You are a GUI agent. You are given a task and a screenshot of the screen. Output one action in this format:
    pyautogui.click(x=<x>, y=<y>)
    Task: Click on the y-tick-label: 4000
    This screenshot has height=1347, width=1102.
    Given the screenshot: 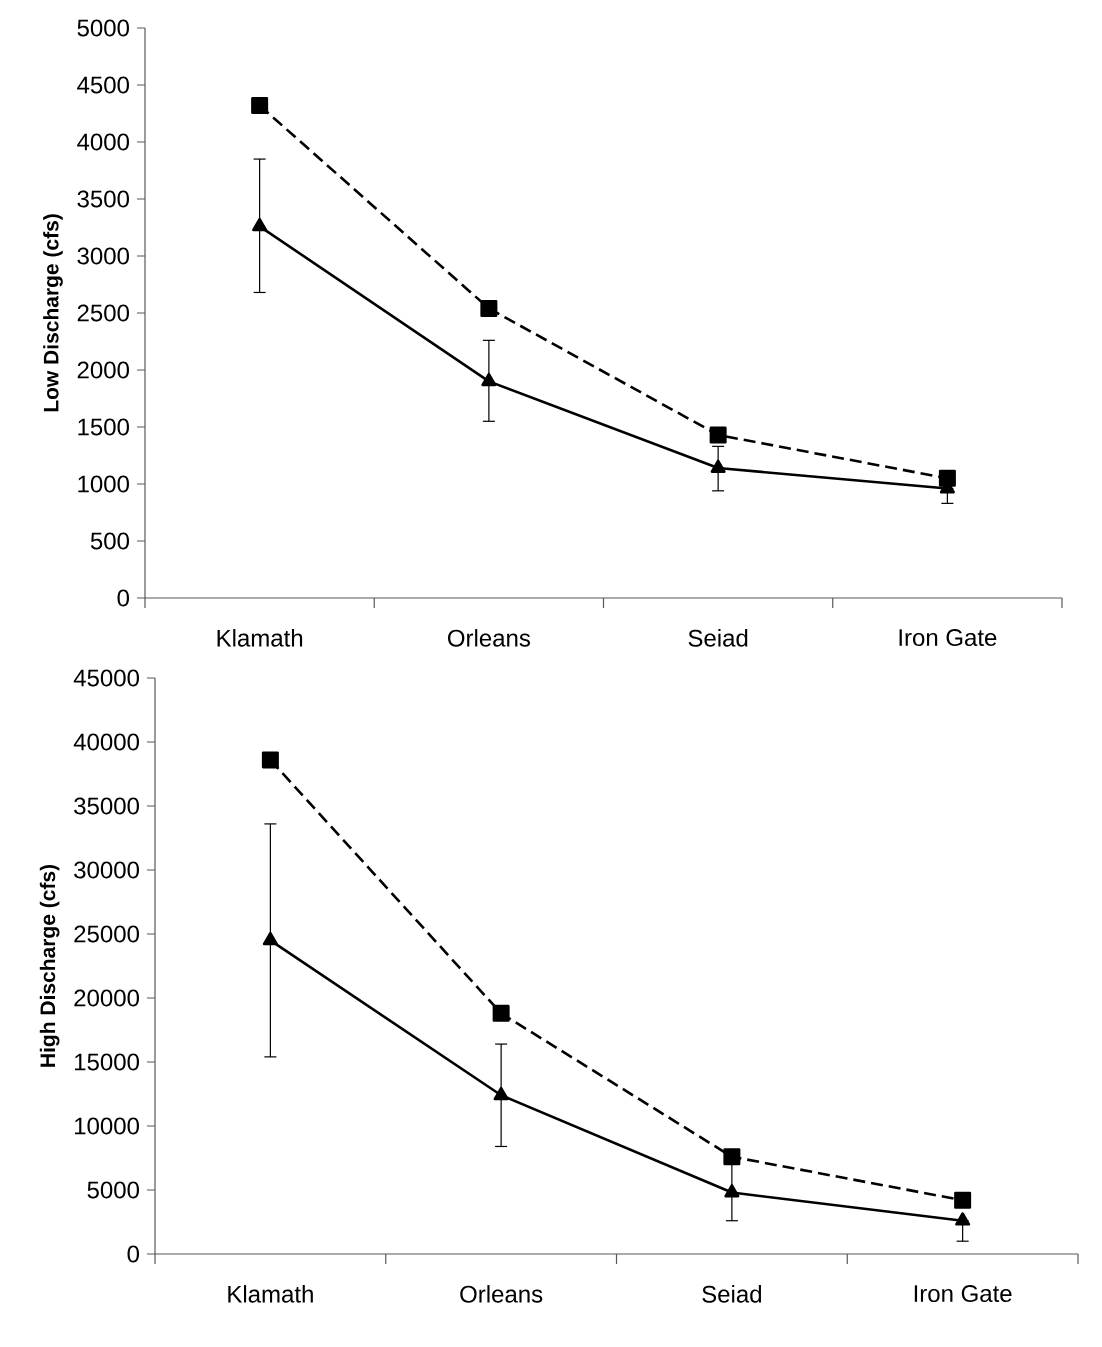 What is the action you would take?
    pyautogui.click(x=103, y=142)
    